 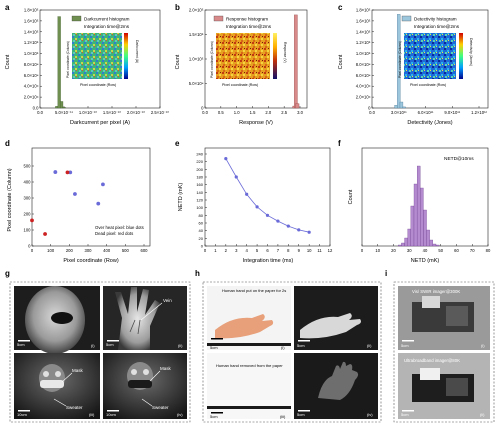 What do you see at coordinates (292, 352) in the screenshot?
I see `panel-frame-h` at bounding box center [292, 352].